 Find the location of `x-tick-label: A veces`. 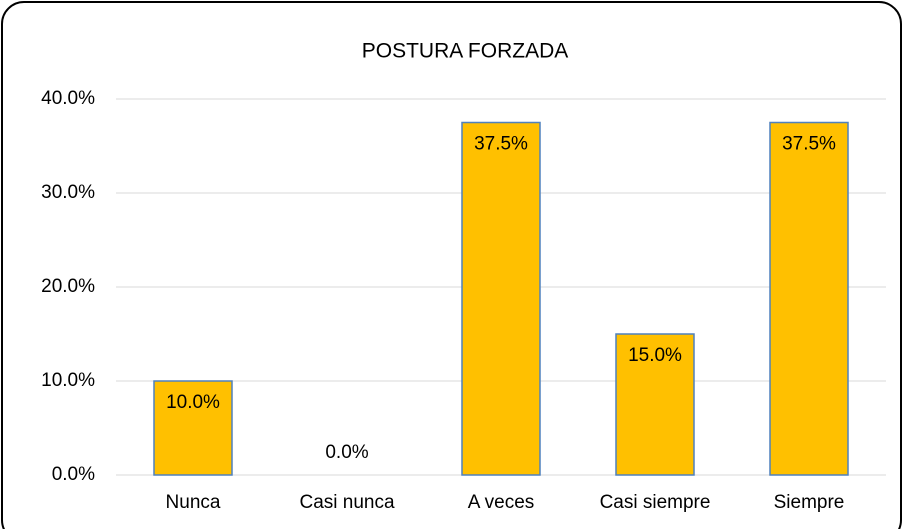

x-tick-label: A veces is located at coordinates (501, 502).